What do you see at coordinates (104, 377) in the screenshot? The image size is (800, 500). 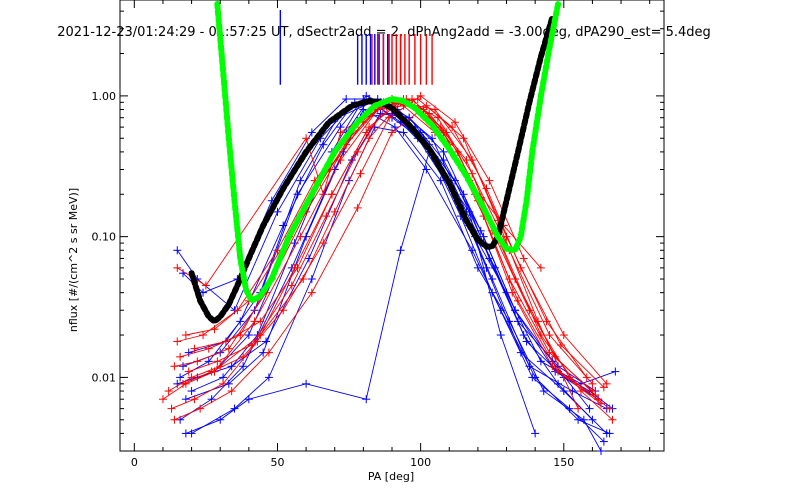 I see `y-tick-label: 0.01` at bounding box center [104, 377].